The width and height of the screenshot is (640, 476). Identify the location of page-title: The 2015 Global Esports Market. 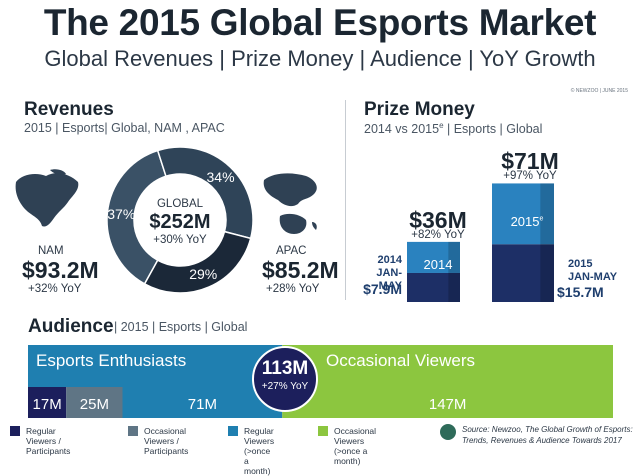
(320, 22).